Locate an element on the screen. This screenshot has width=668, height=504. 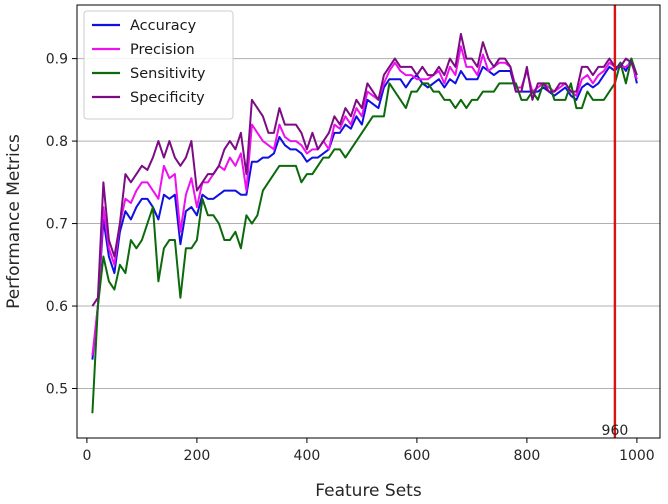
x-tick-label: 800 is located at coordinates (527, 456).